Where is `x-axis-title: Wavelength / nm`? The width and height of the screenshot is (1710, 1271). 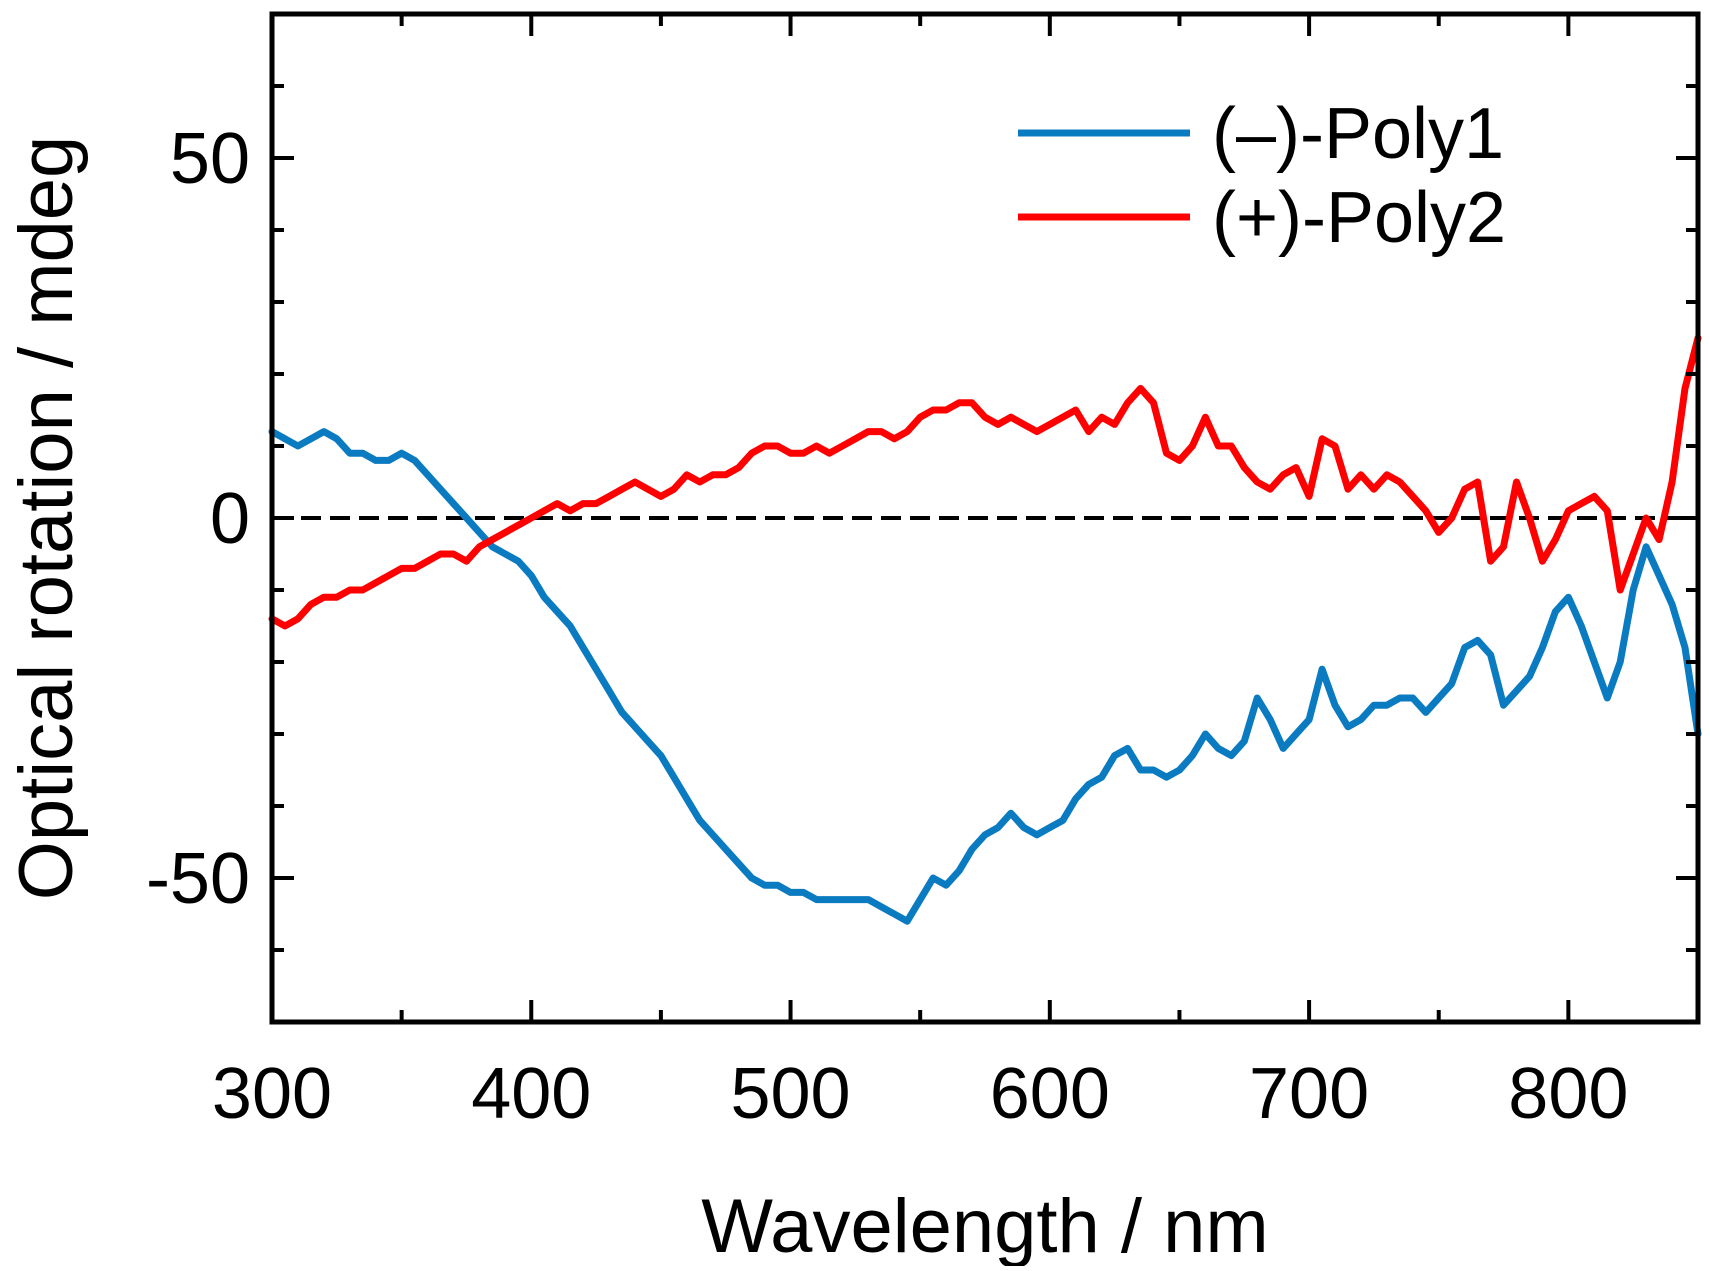
x-axis-title: Wavelength / nm is located at coordinates (984, 1225).